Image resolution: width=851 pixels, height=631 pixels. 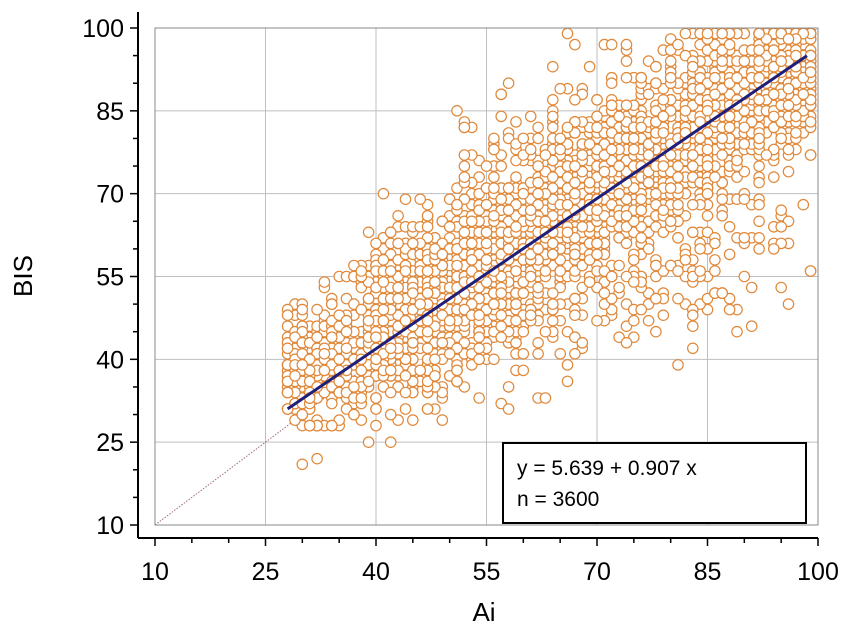 I want to click on x-tick-label: 100, so click(x=818, y=572).